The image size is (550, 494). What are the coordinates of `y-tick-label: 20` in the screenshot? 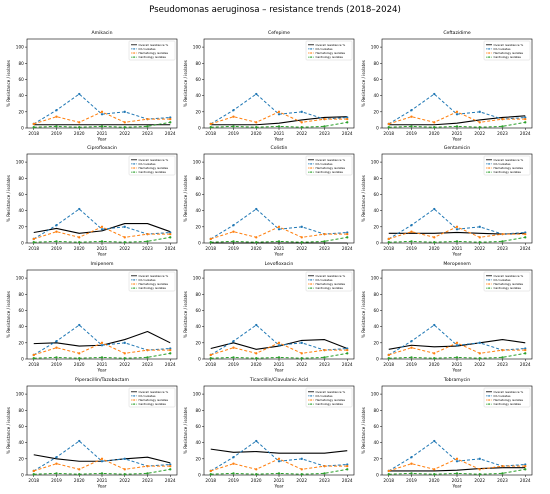 It's located at (376, 111).